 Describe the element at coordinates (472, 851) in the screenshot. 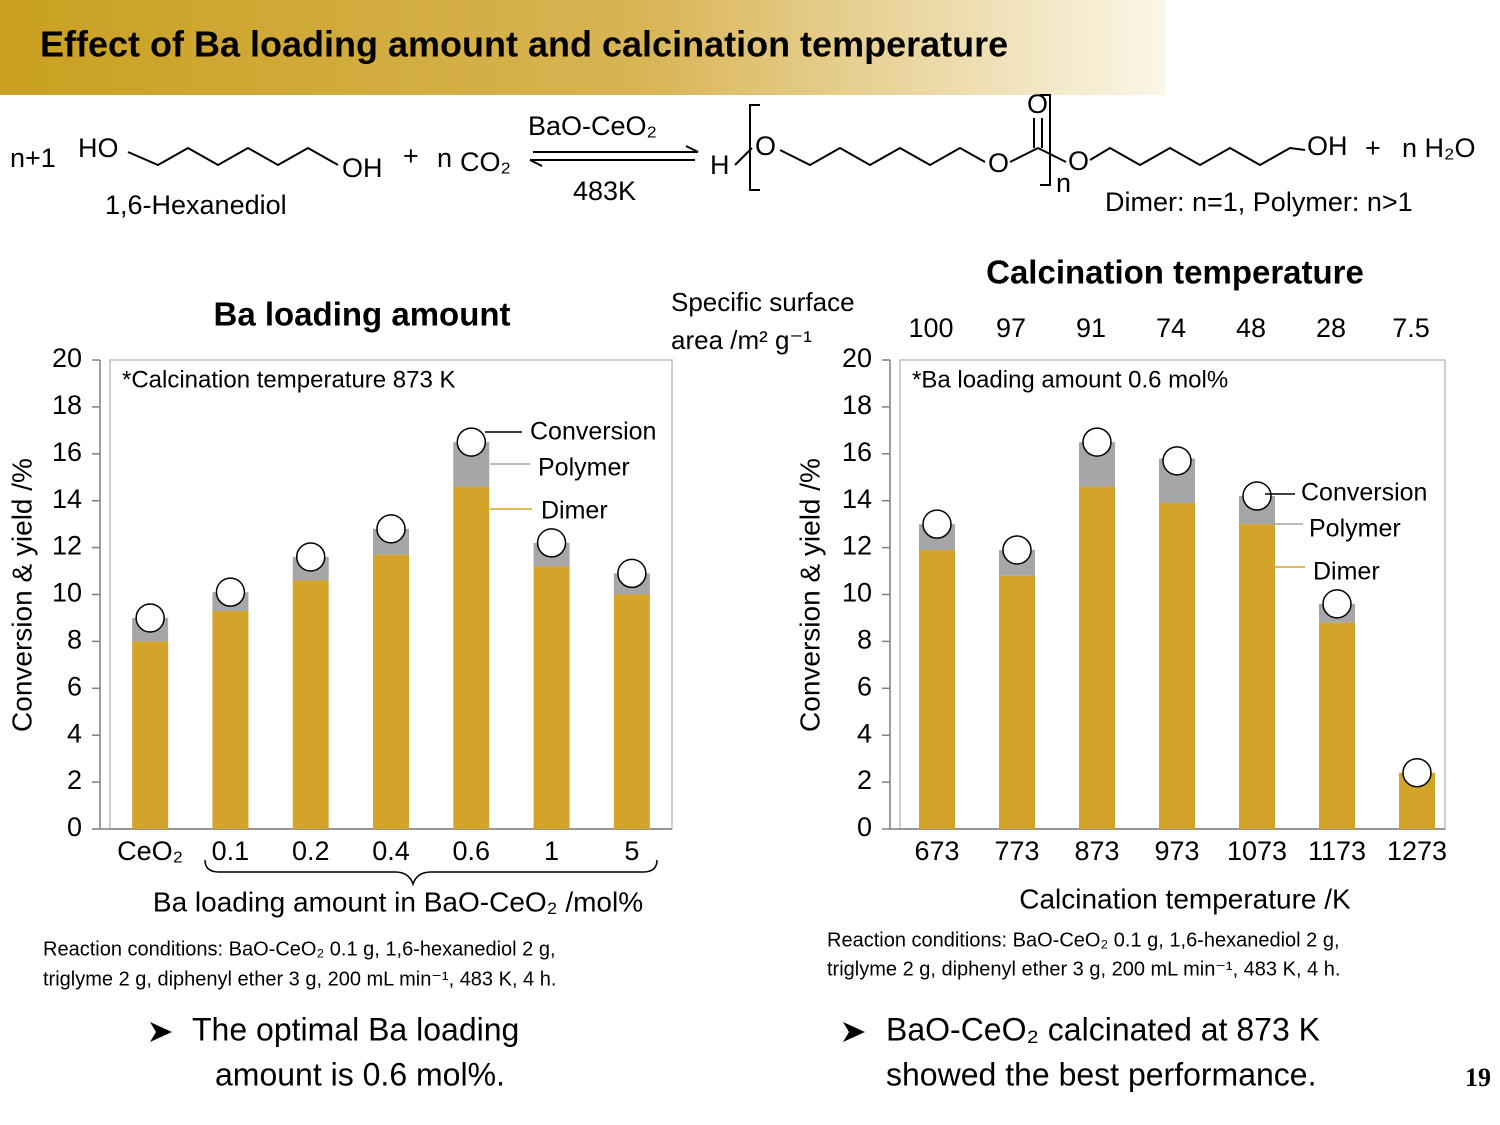

I see `x-tick-label: 0.6` at that location.